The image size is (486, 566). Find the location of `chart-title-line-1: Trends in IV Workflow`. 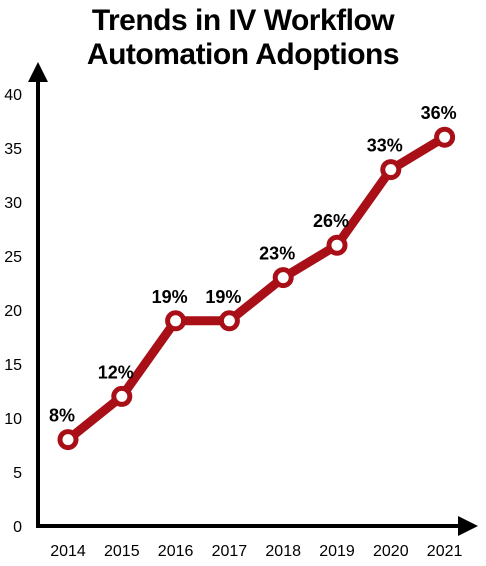

chart-title-line-1: Trends in IV Workflow is located at coordinates (243, 20).